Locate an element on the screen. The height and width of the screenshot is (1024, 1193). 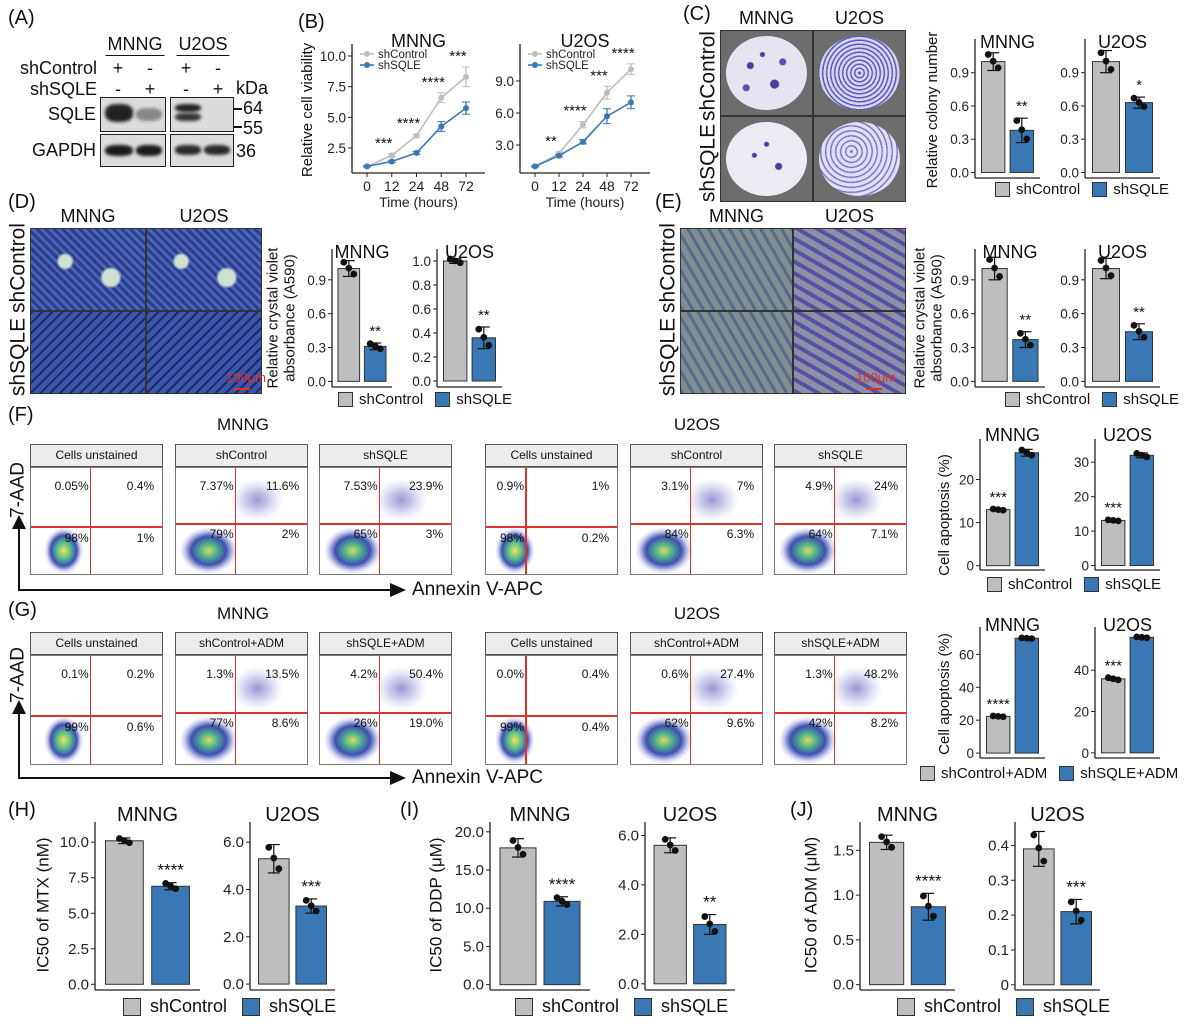
marker-tick is located at coordinates (238, 109).